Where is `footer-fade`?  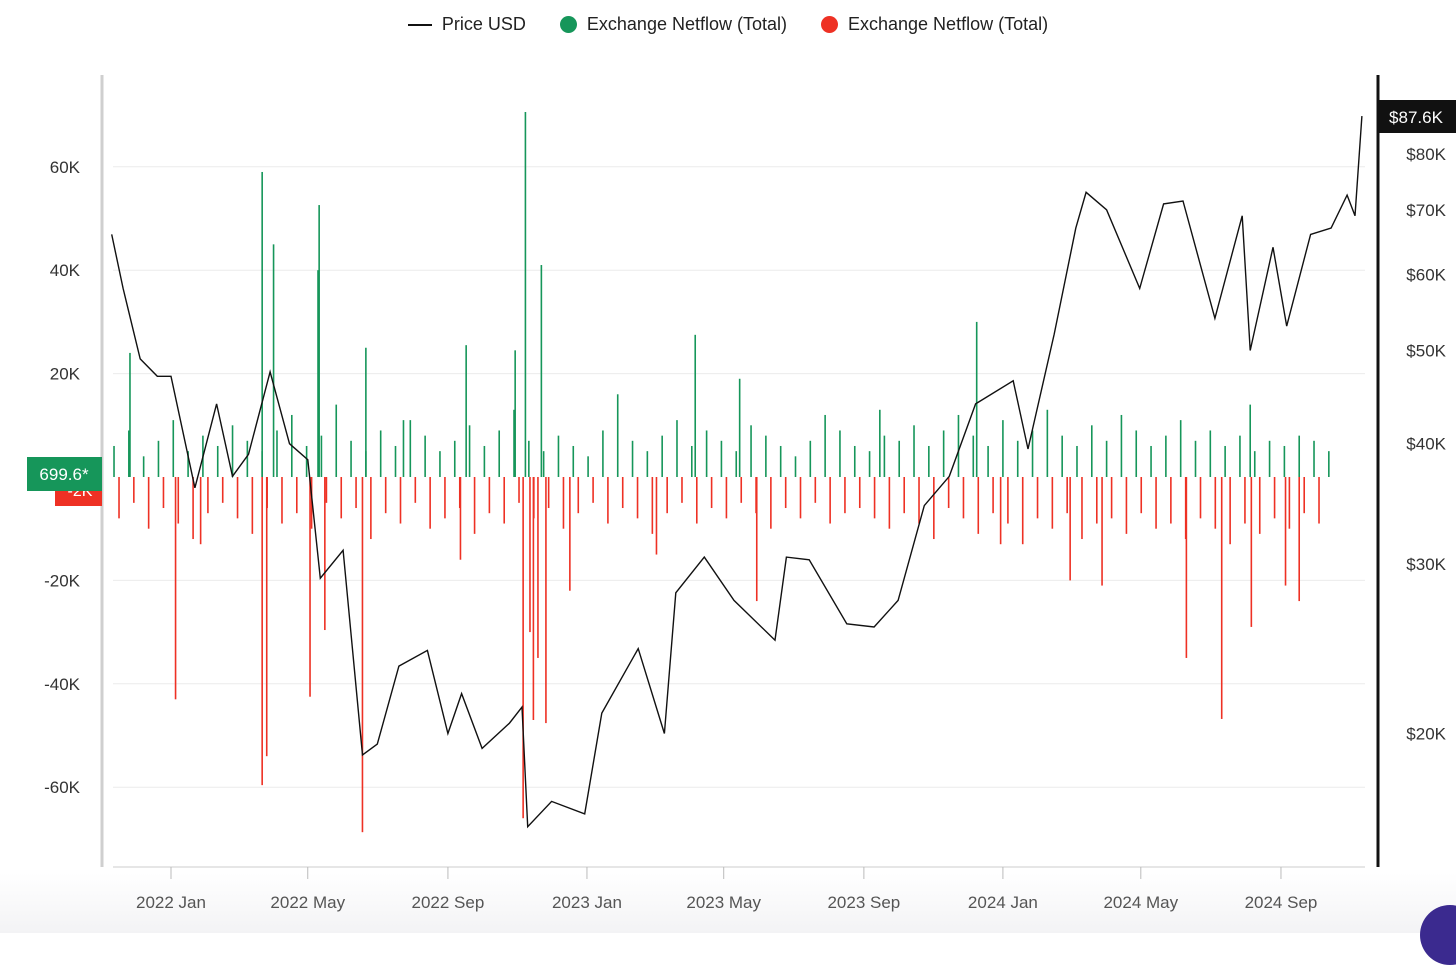
footer-fade is located at coordinates (728, 903).